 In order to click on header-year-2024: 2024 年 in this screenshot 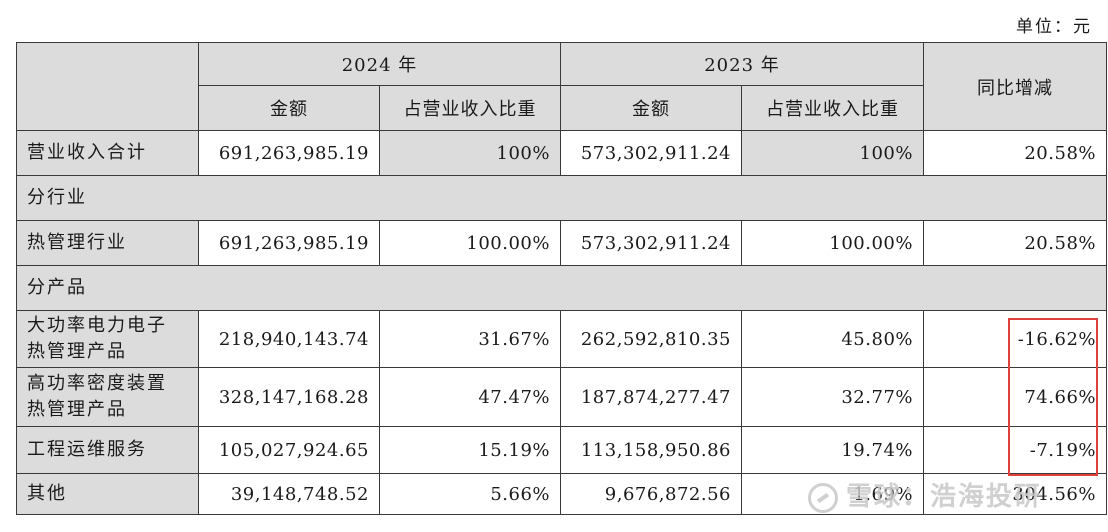, I will do `click(379, 64)`.